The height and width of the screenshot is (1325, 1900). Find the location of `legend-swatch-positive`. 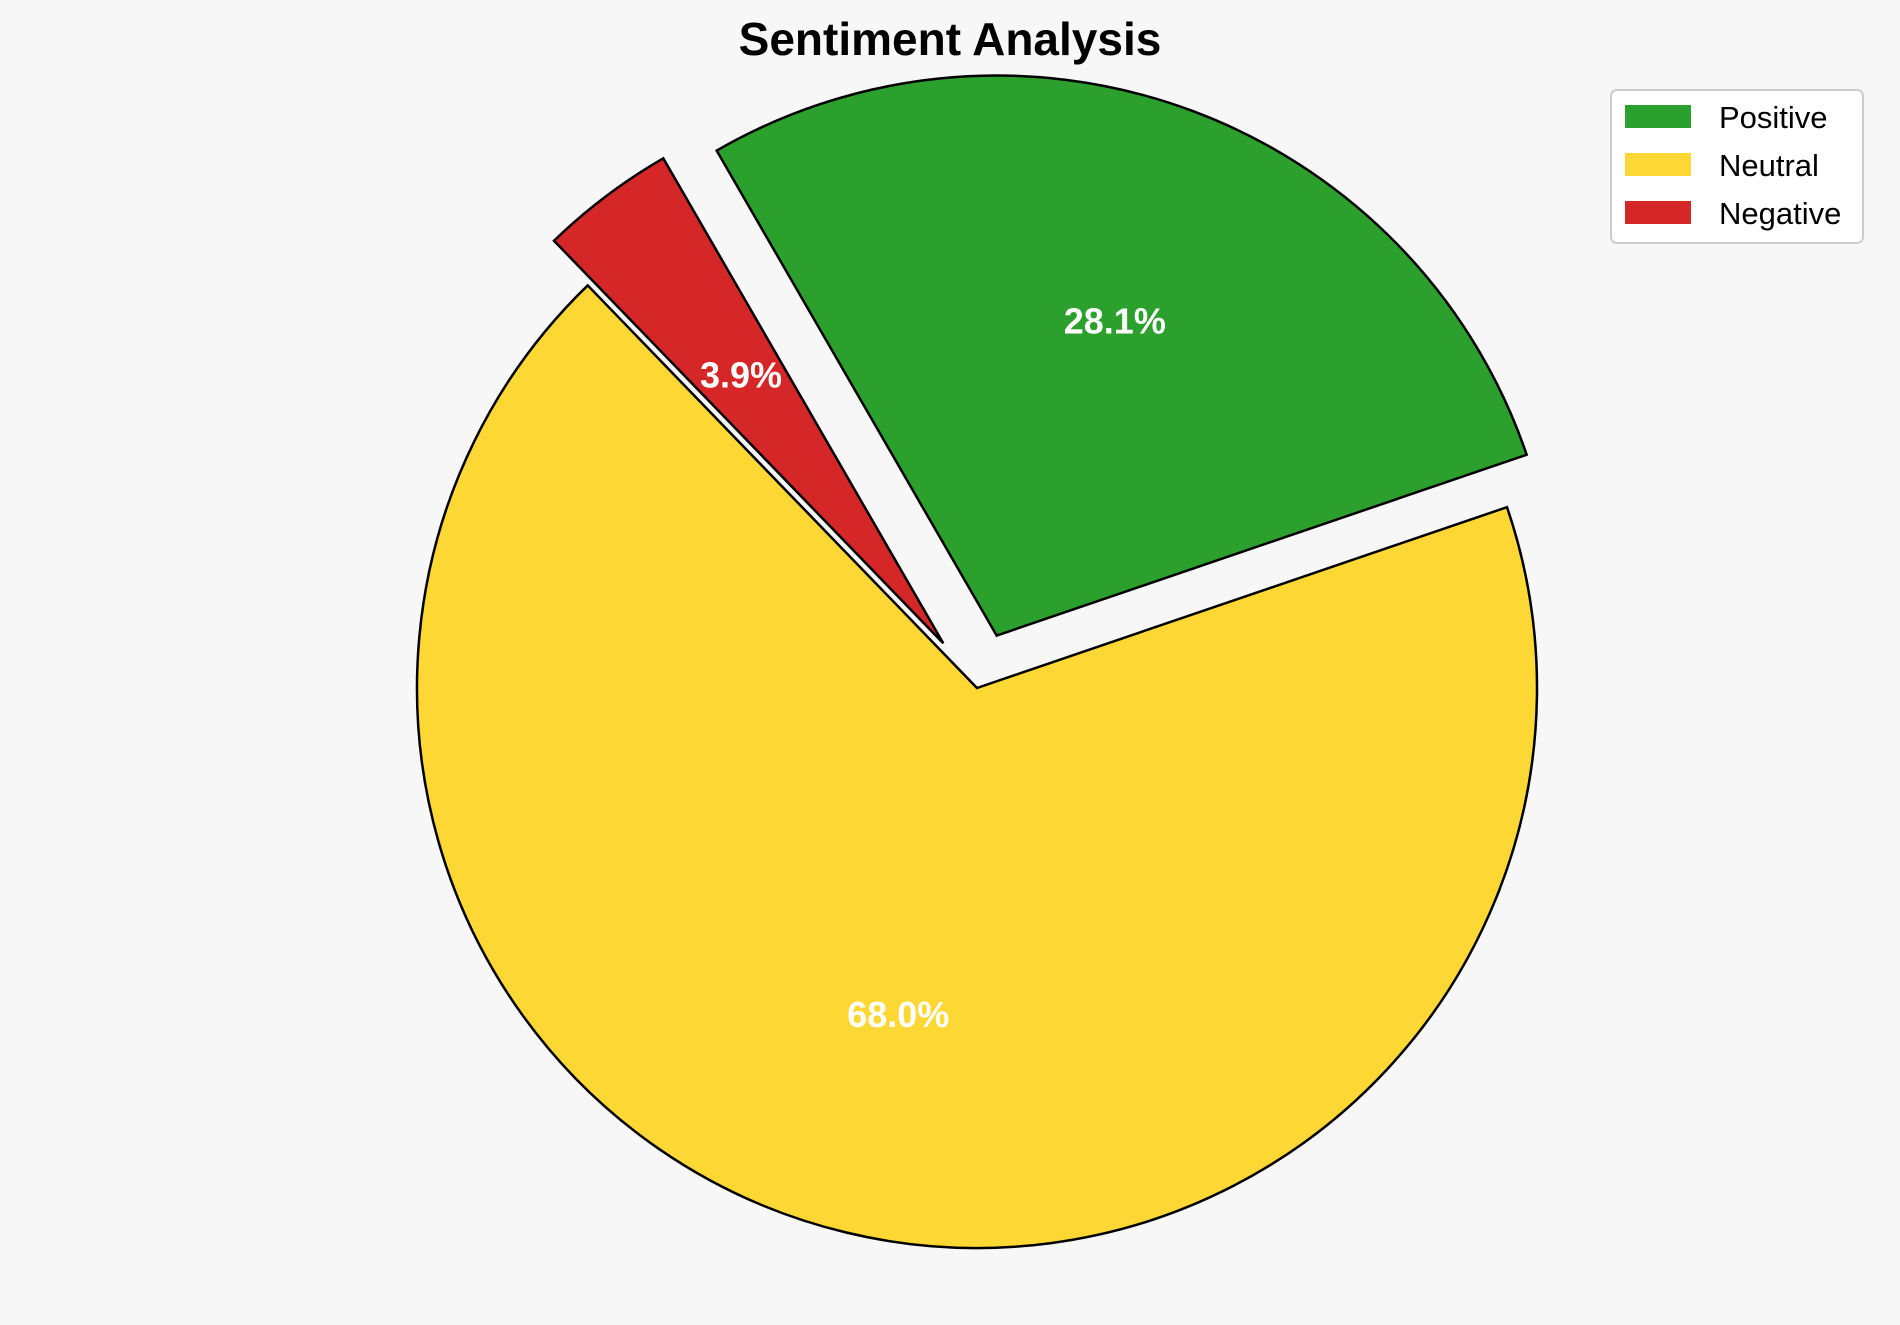

legend-swatch-positive is located at coordinates (1658, 116).